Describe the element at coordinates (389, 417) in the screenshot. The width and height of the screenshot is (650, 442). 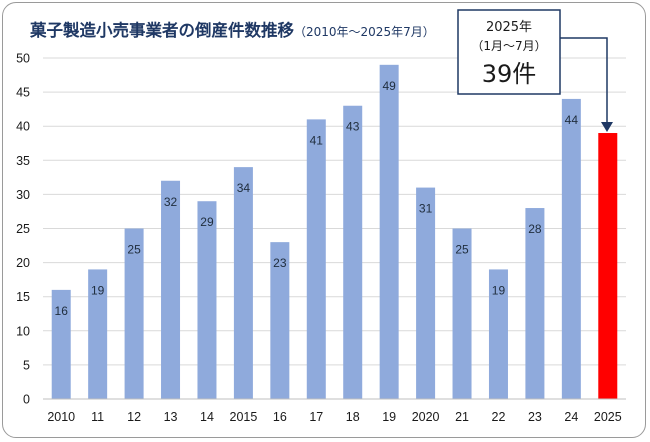
I see `x-tick-label: 19` at that location.